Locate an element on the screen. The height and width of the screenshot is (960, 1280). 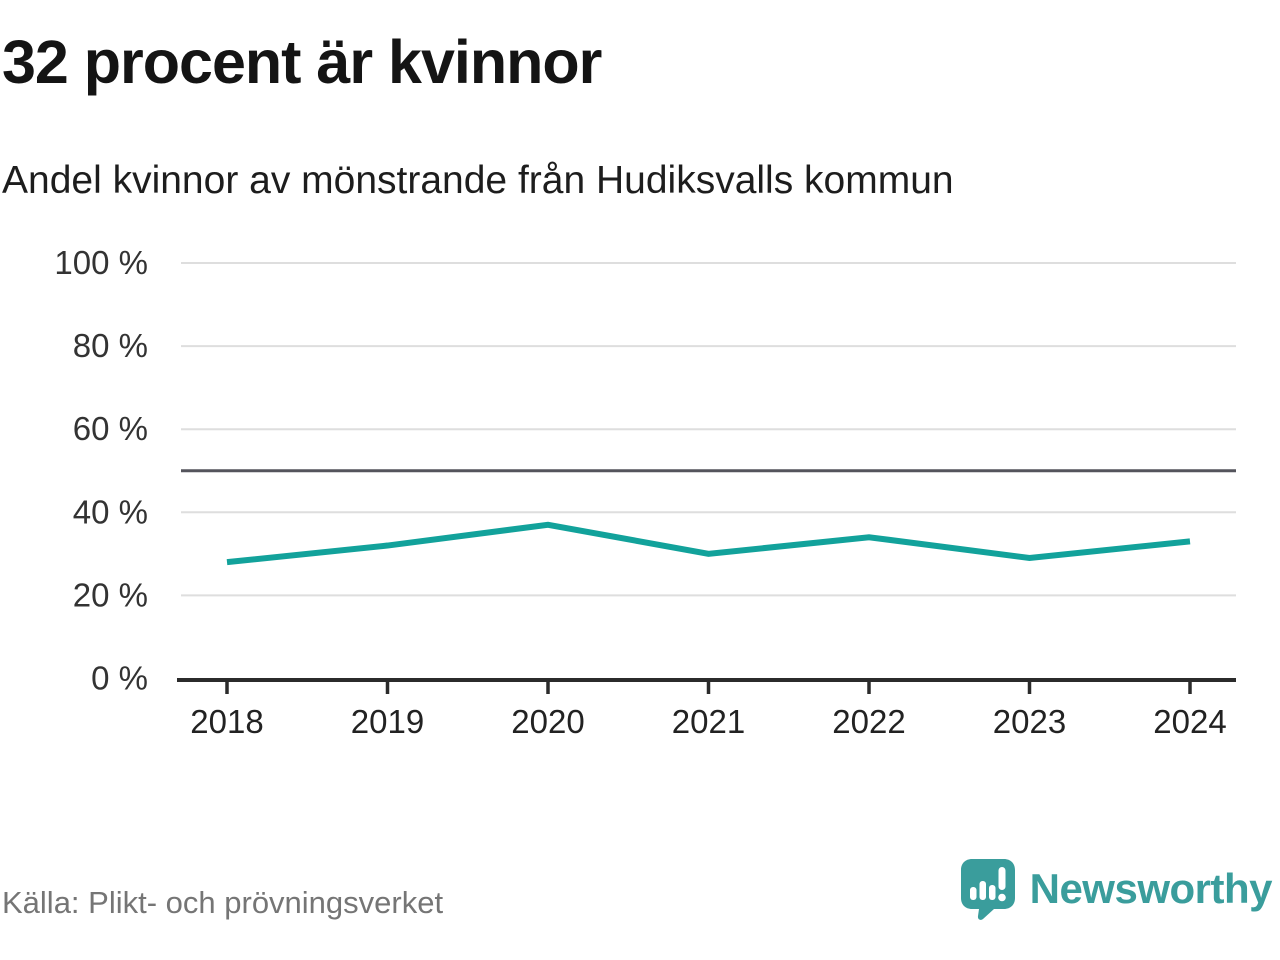
x-axis-tick-label: 2022 is located at coordinates (868, 721).